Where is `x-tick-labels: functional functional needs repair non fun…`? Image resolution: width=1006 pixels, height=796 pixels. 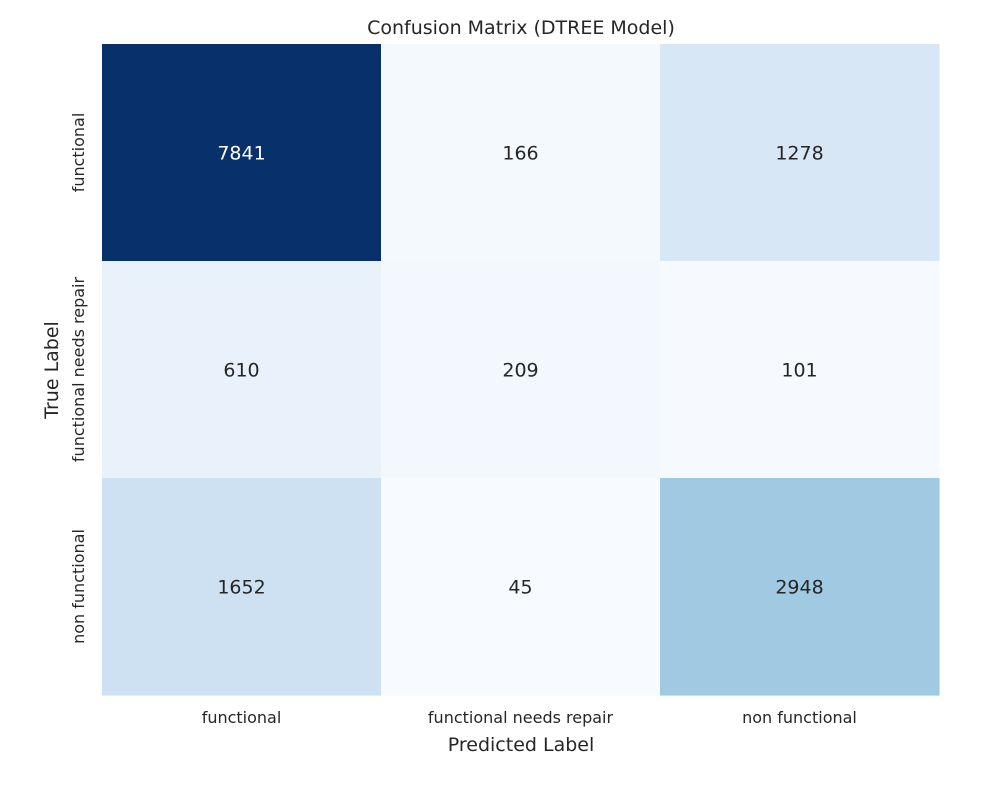
x-tick-labels: functional functional needs repair non fun… is located at coordinates (529, 717).